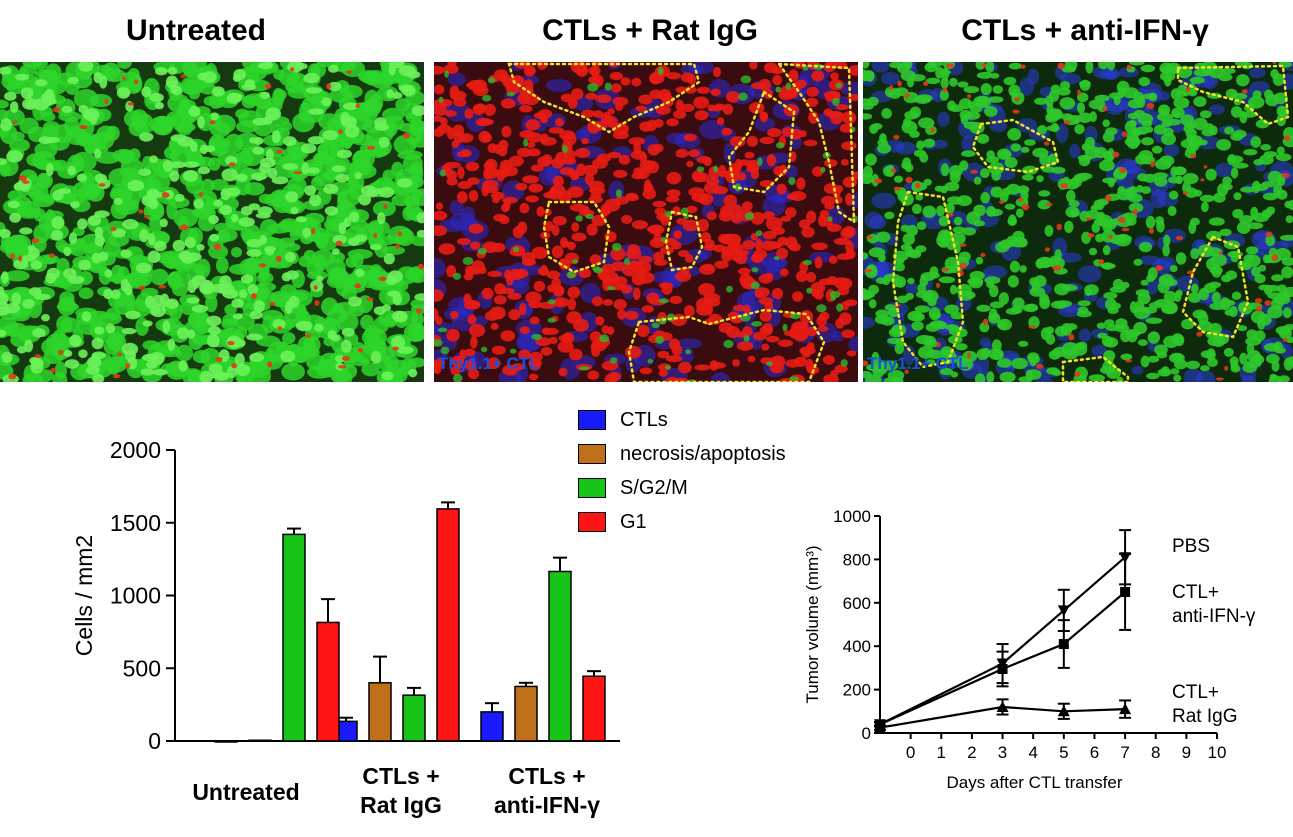 This screenshot has height=837, width=1293. Describe the element at coordinates (212, 222) in the screenshot. I see `micrograph-untreated` at that location.